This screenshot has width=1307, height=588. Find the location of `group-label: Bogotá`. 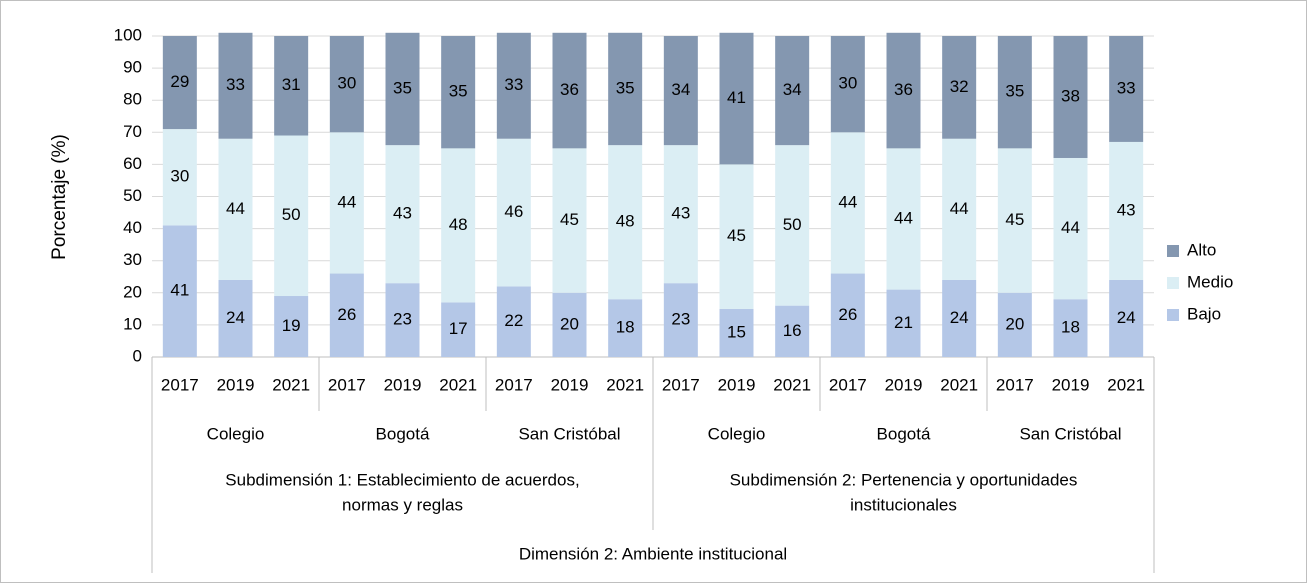

group-label: Bogotá is located at coordinates (904, 433).